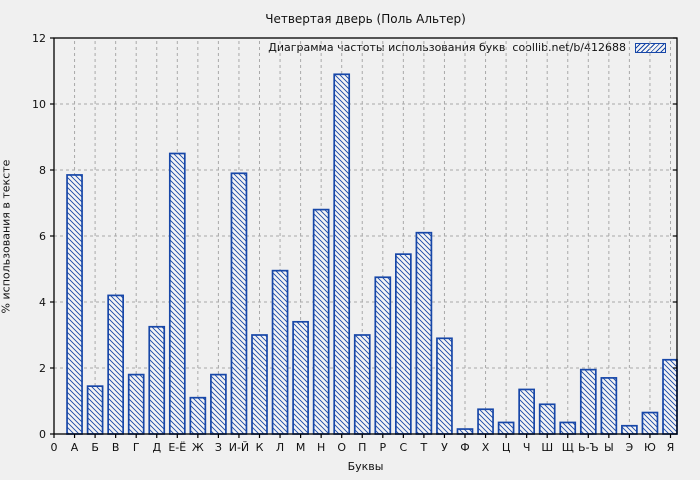 The height and width of the screenshot is (480, 700). Describe the element at coordinates (218, 447) in the screenshot. I see `x-tick-label: З` at that location.